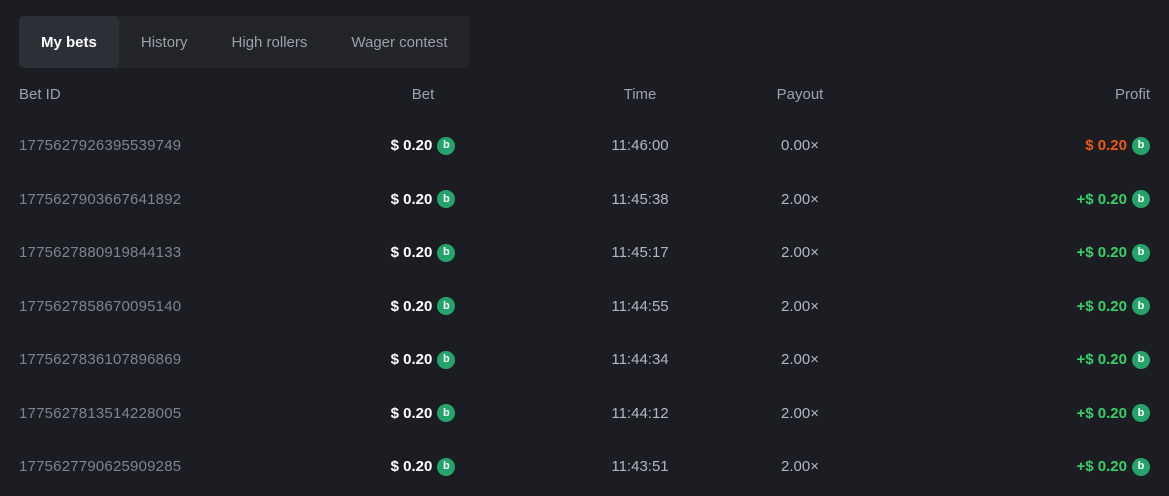 The height and width of the screenshot is (496, 1169). I want to click on bet-id-link: 1775627858670095140, so click(100, 306).